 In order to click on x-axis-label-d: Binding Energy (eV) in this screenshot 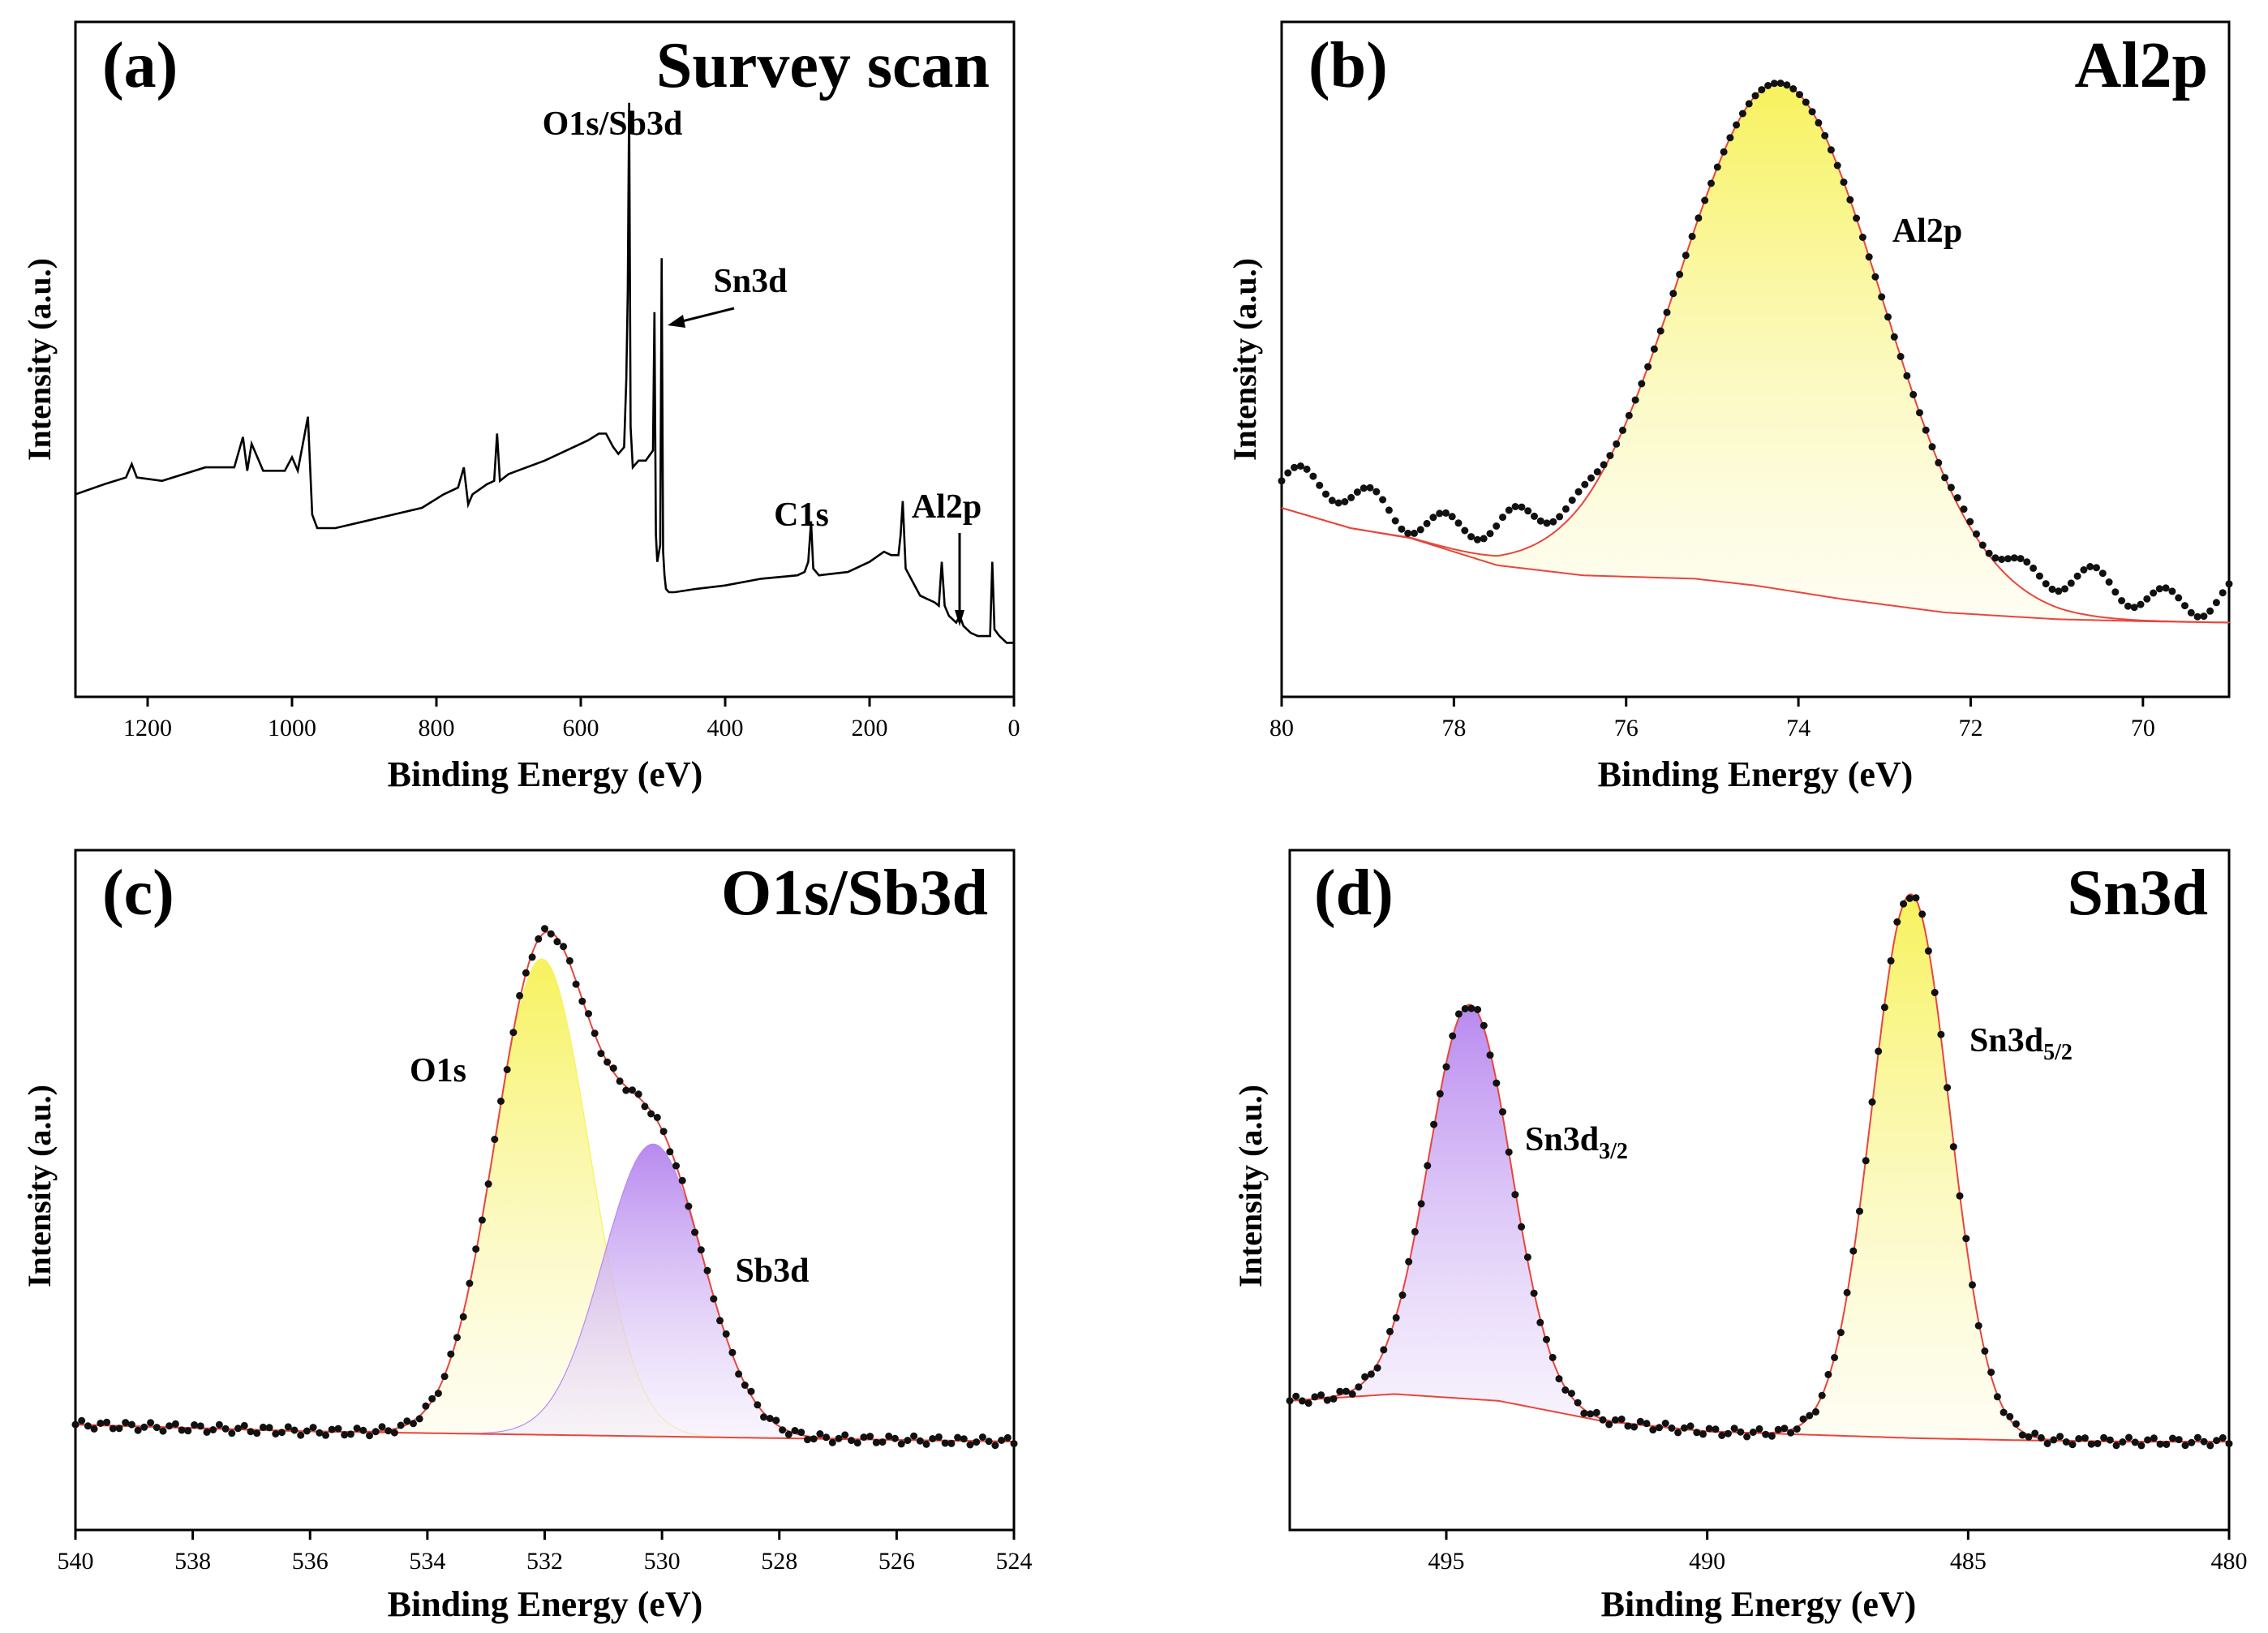, I will do `click(1759, 1604)`.